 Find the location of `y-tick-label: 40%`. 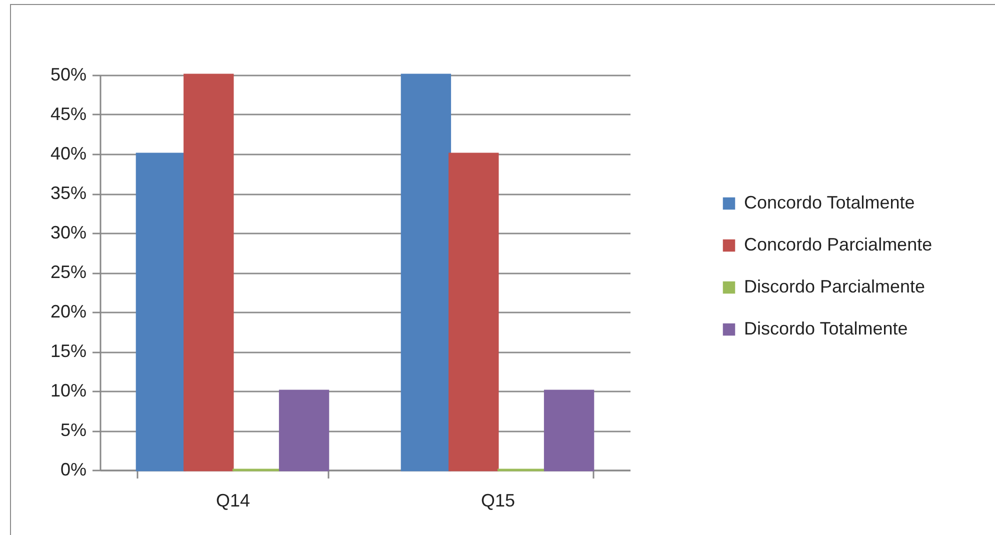

y-tick-label: 40% is located at coordinates (68, 154).